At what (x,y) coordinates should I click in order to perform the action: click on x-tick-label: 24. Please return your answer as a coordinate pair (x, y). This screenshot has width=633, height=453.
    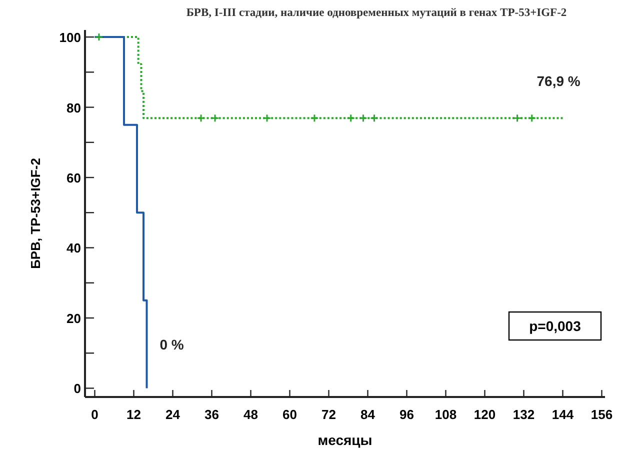
    Looking at the image, I should click on (173, 414).